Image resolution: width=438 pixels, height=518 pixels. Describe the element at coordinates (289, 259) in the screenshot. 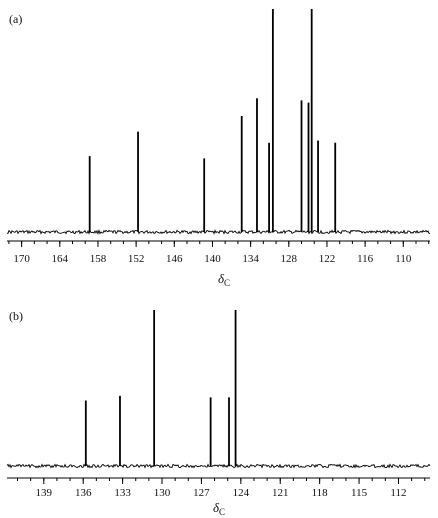

I see `panel-a-tick-label: 128` at that location.